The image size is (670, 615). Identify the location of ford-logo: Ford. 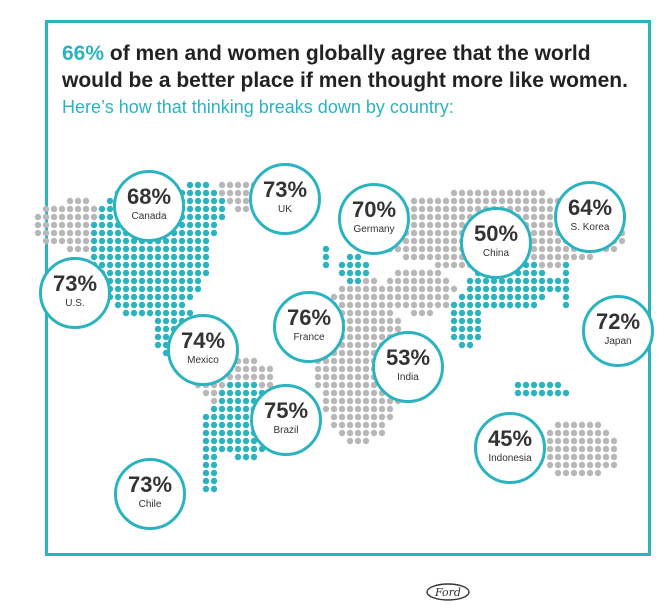
(448, 592).